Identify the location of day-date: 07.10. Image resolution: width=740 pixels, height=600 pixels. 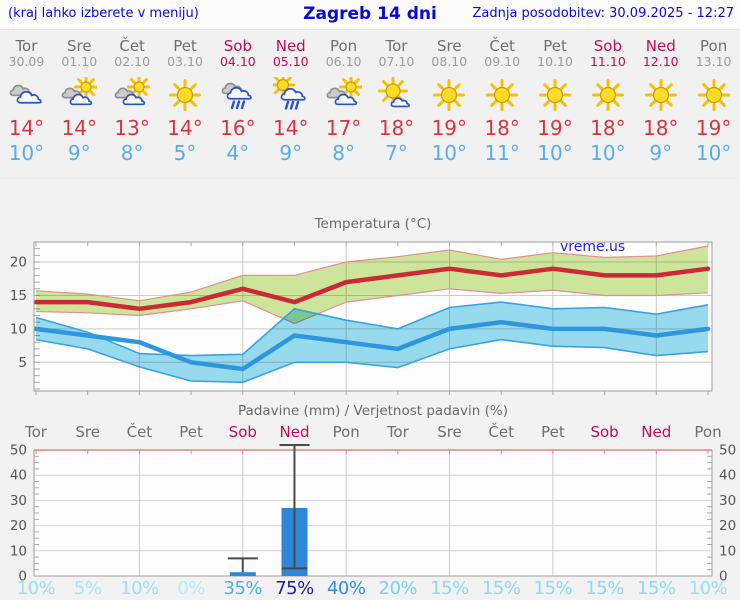
(396, 61).